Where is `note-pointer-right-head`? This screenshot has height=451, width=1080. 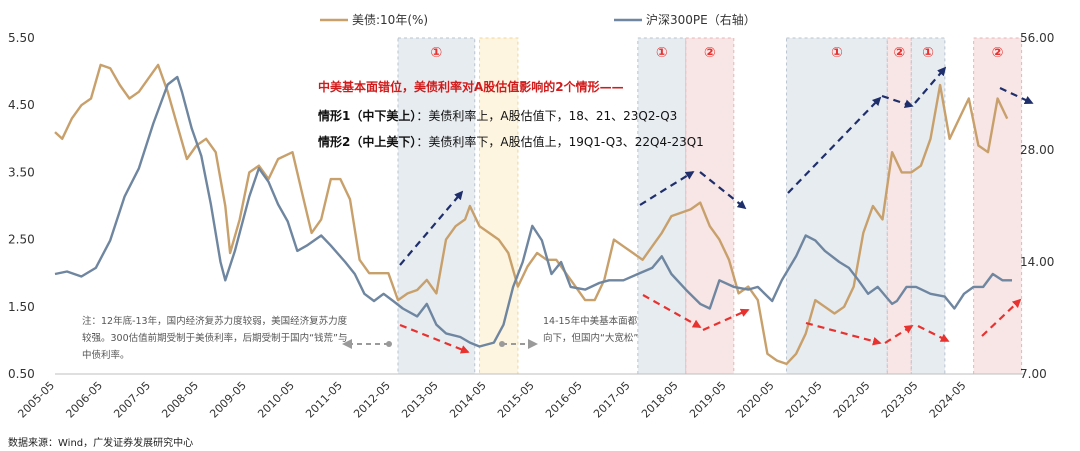 note-pointer-right-head is located at coordinates (533, 344).